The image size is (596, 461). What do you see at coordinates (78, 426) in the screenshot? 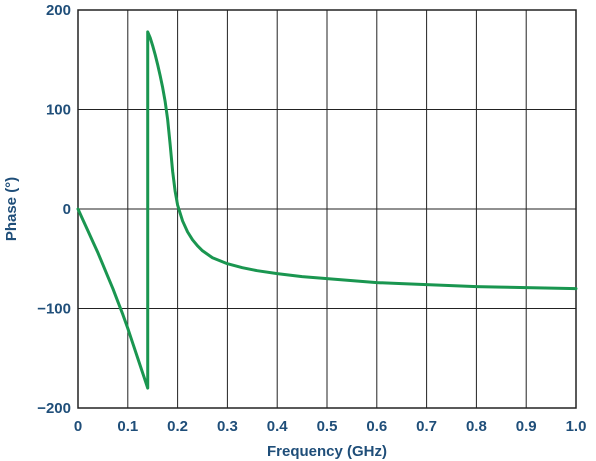
I see `x-tick-label: 0` at bounding box center [78, 426].